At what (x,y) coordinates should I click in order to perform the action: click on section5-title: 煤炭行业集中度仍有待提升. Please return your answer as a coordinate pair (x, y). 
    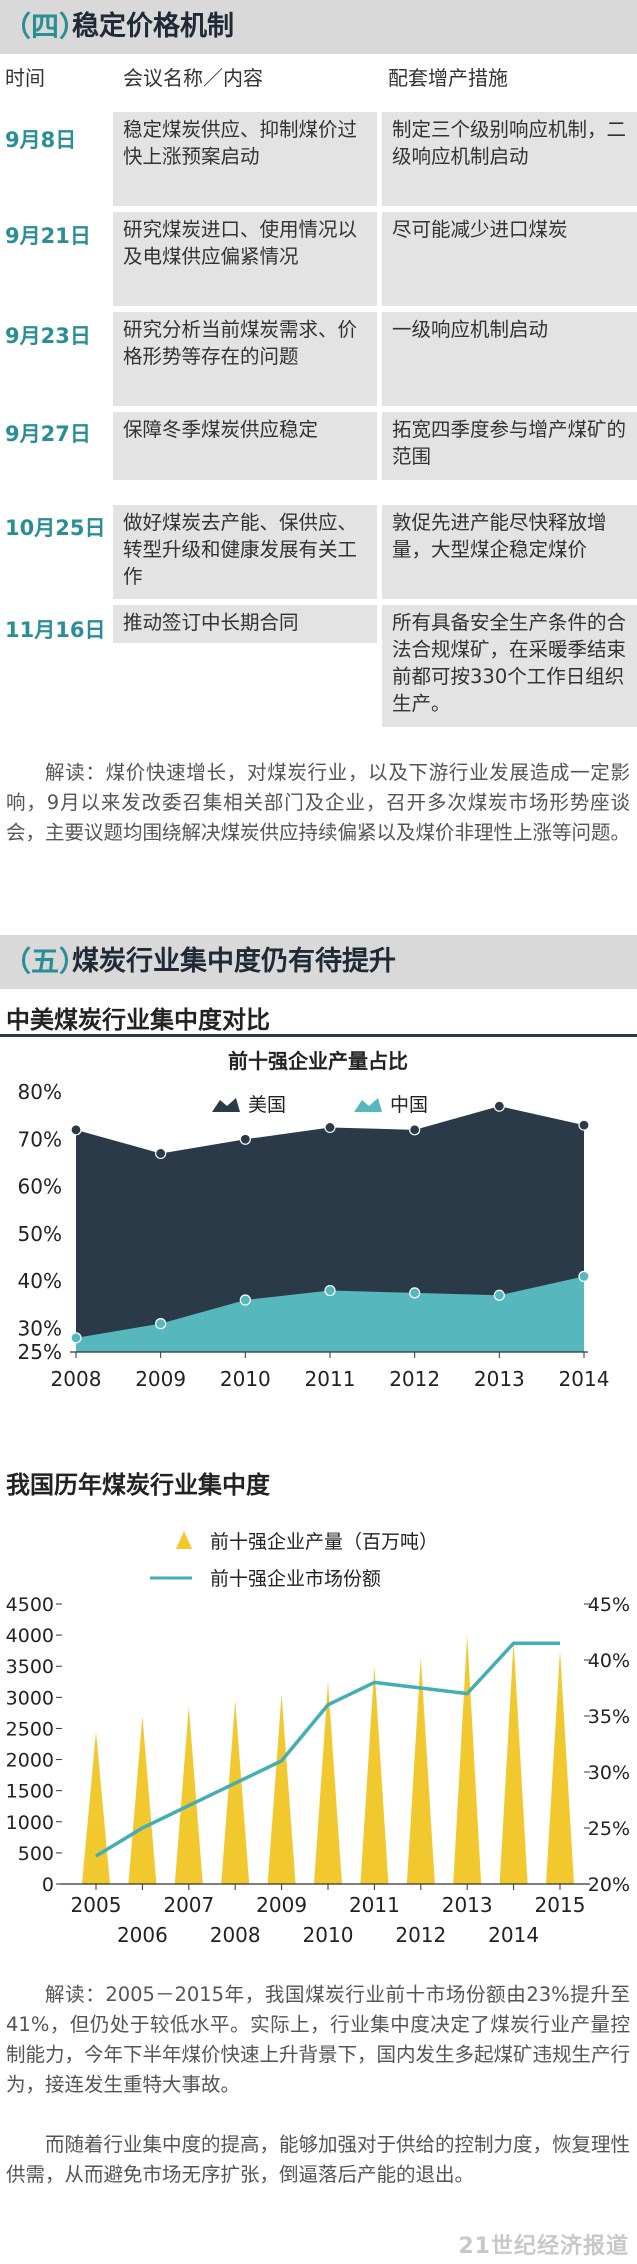
    Looking at the image, I should click on (234, 961).